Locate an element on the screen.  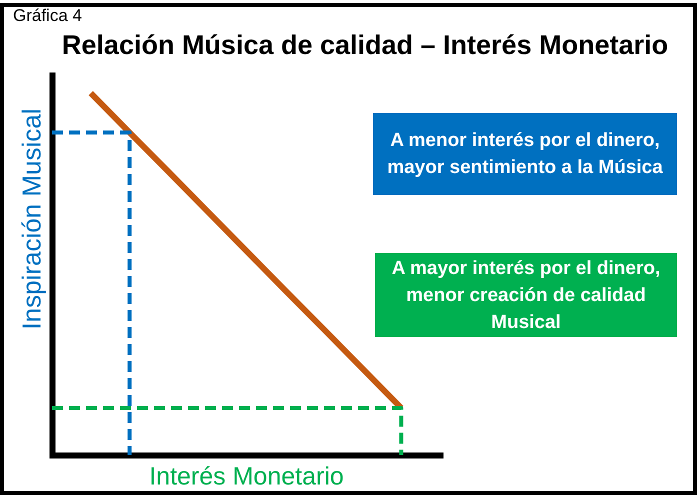
chart-title: Relación Música de calidad – Interés Monetario is located at coordinates (365, 45).